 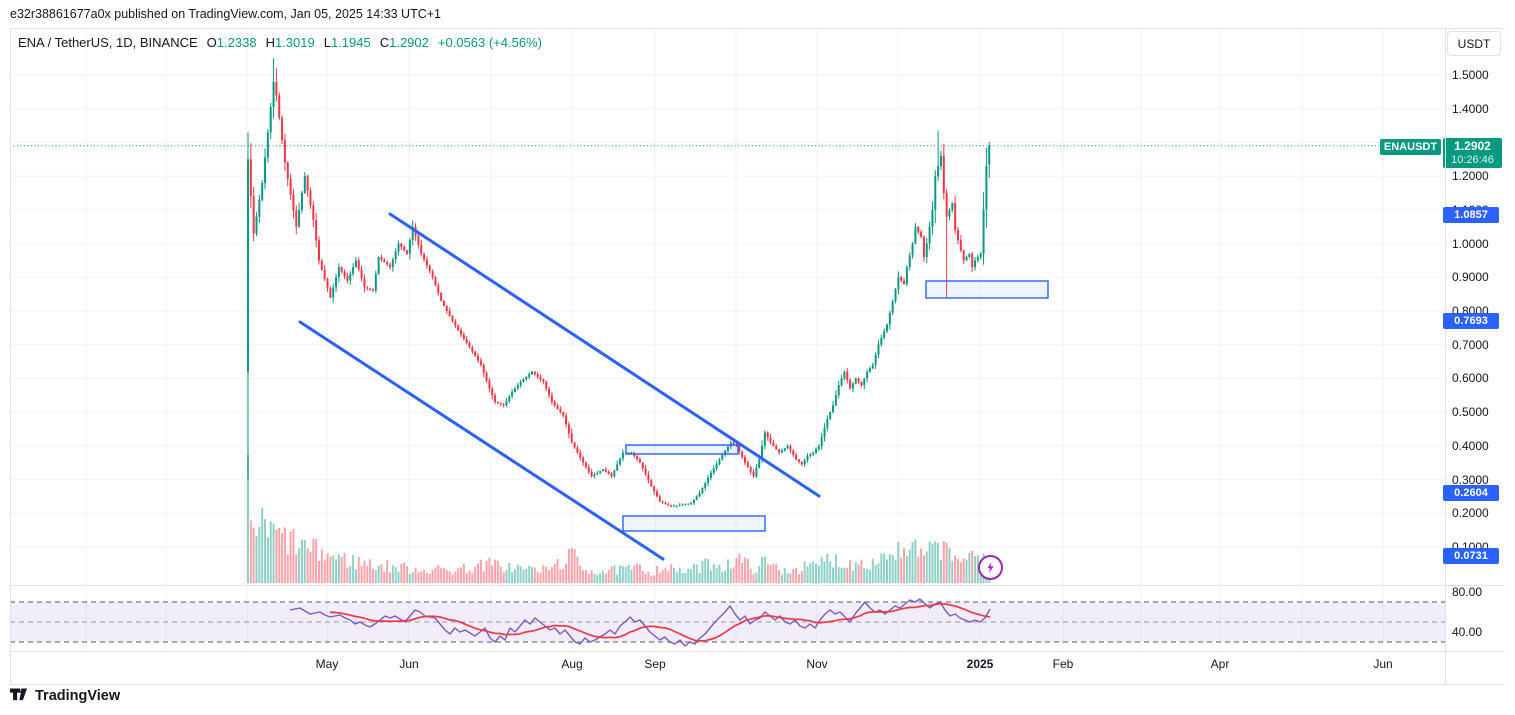 I want to click on ohlc-high: H 1.3019, so click(x=290, y=42).